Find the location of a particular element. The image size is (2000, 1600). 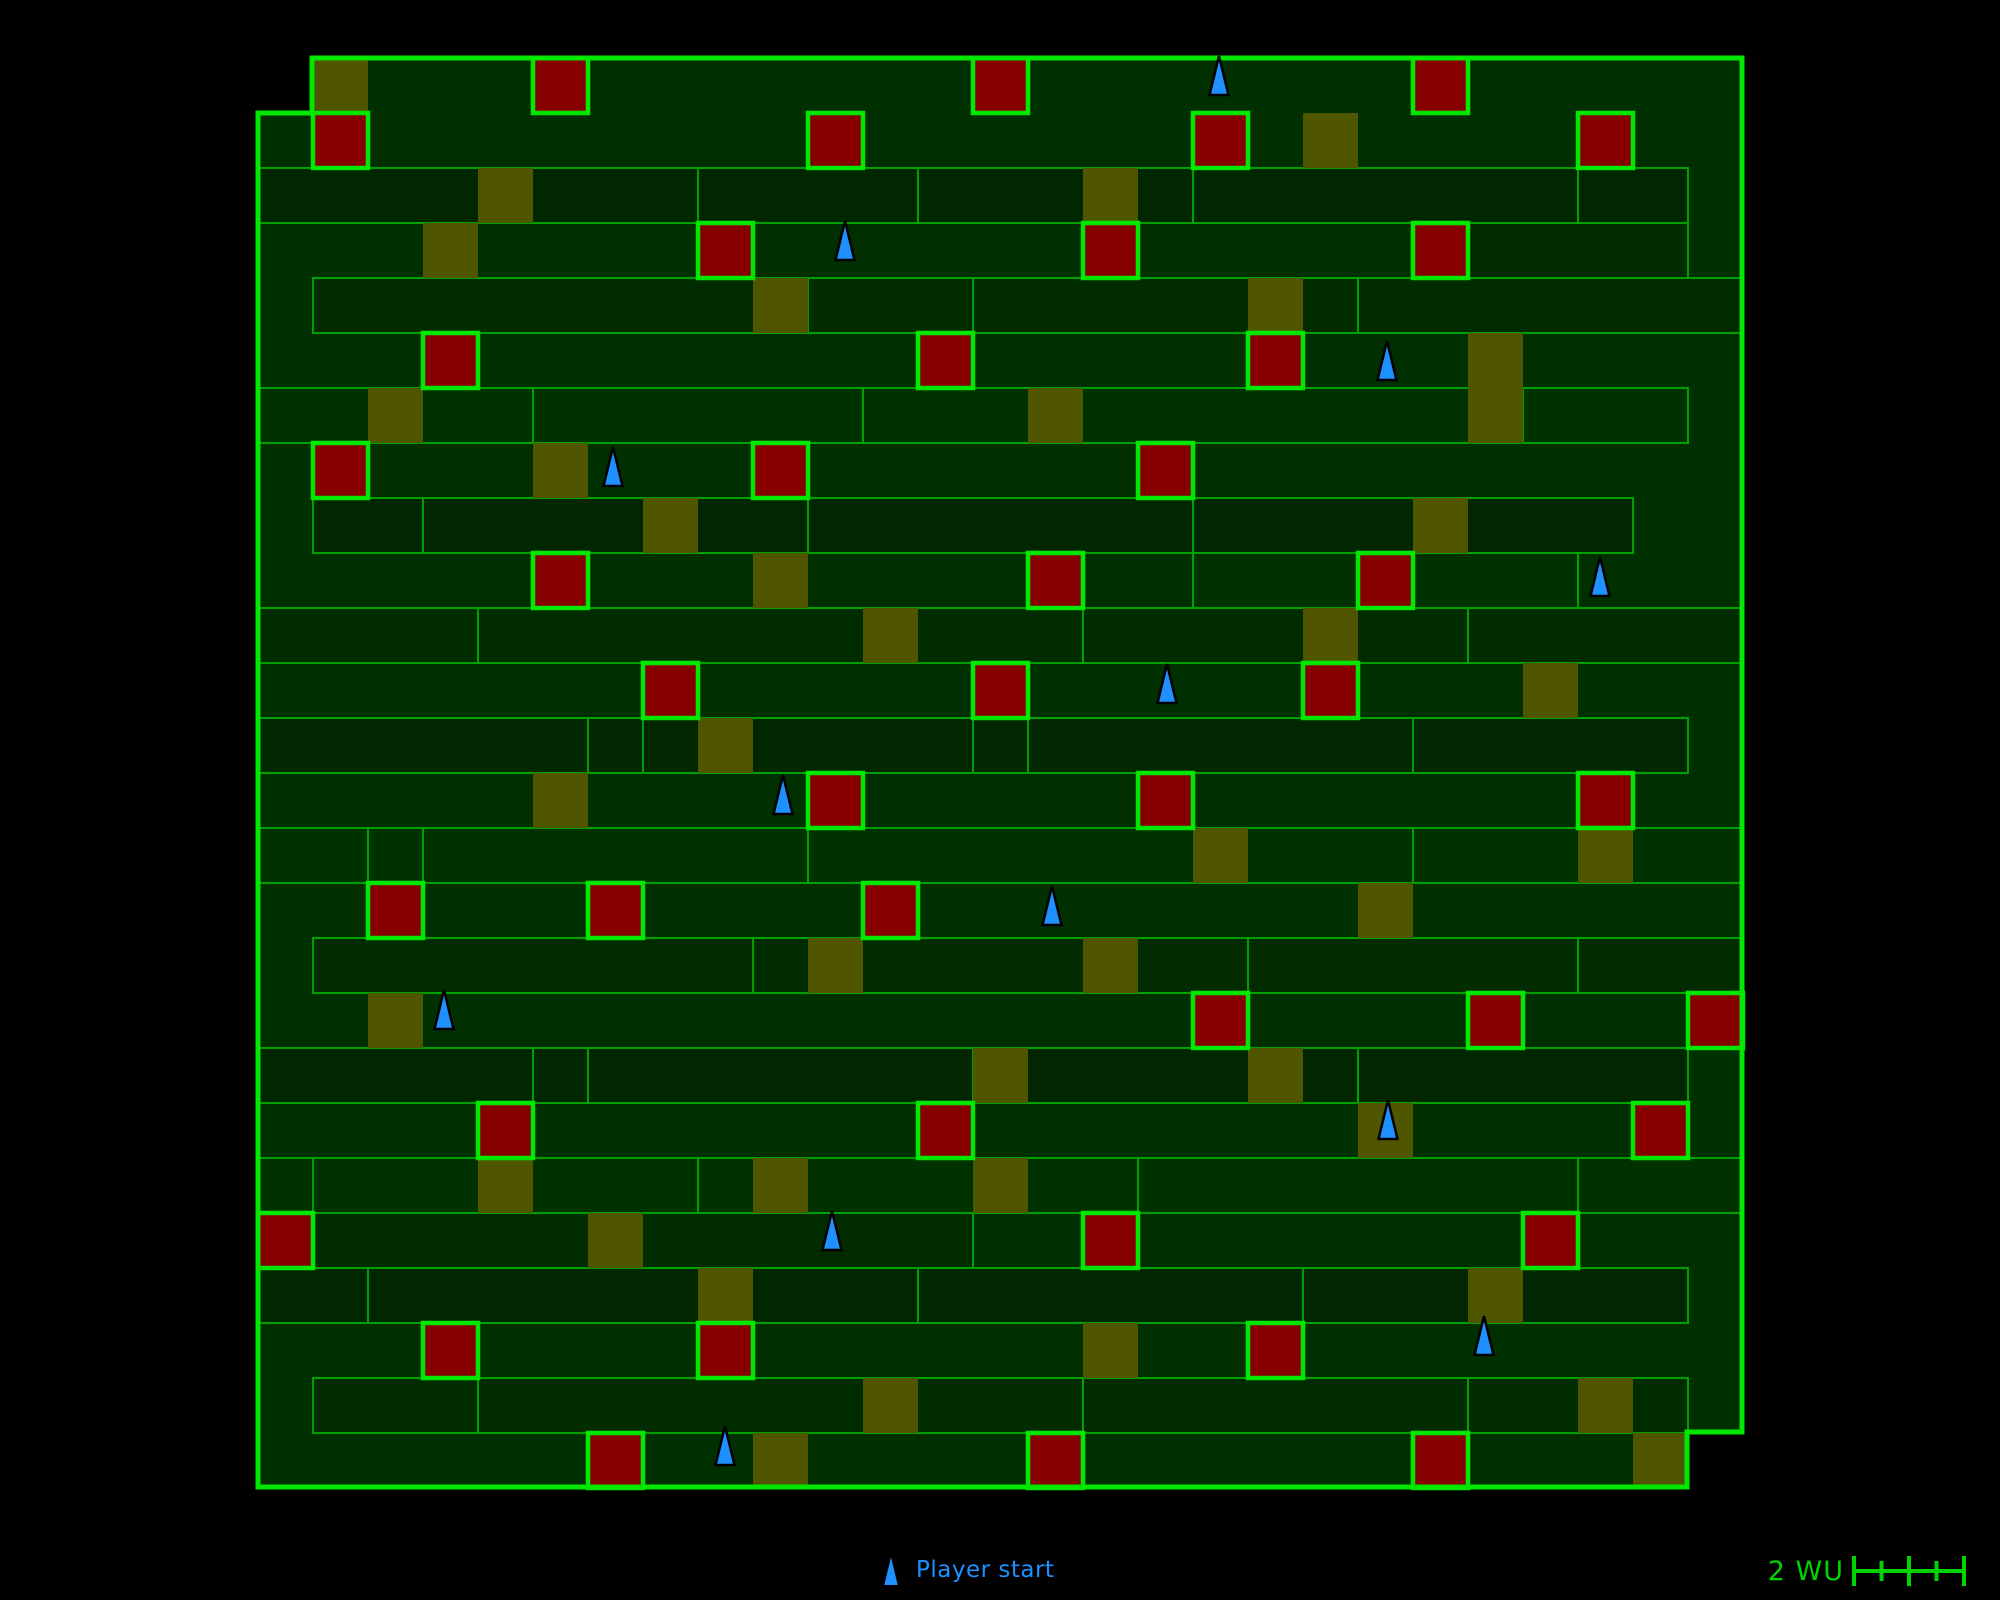

scale-bar: 2 WU is located at coordinates (1830, 1571).